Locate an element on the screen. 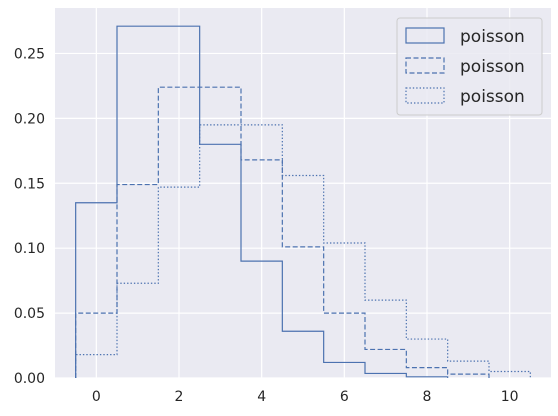  x-tick-label: 0 is located at coordinates (96, 397).